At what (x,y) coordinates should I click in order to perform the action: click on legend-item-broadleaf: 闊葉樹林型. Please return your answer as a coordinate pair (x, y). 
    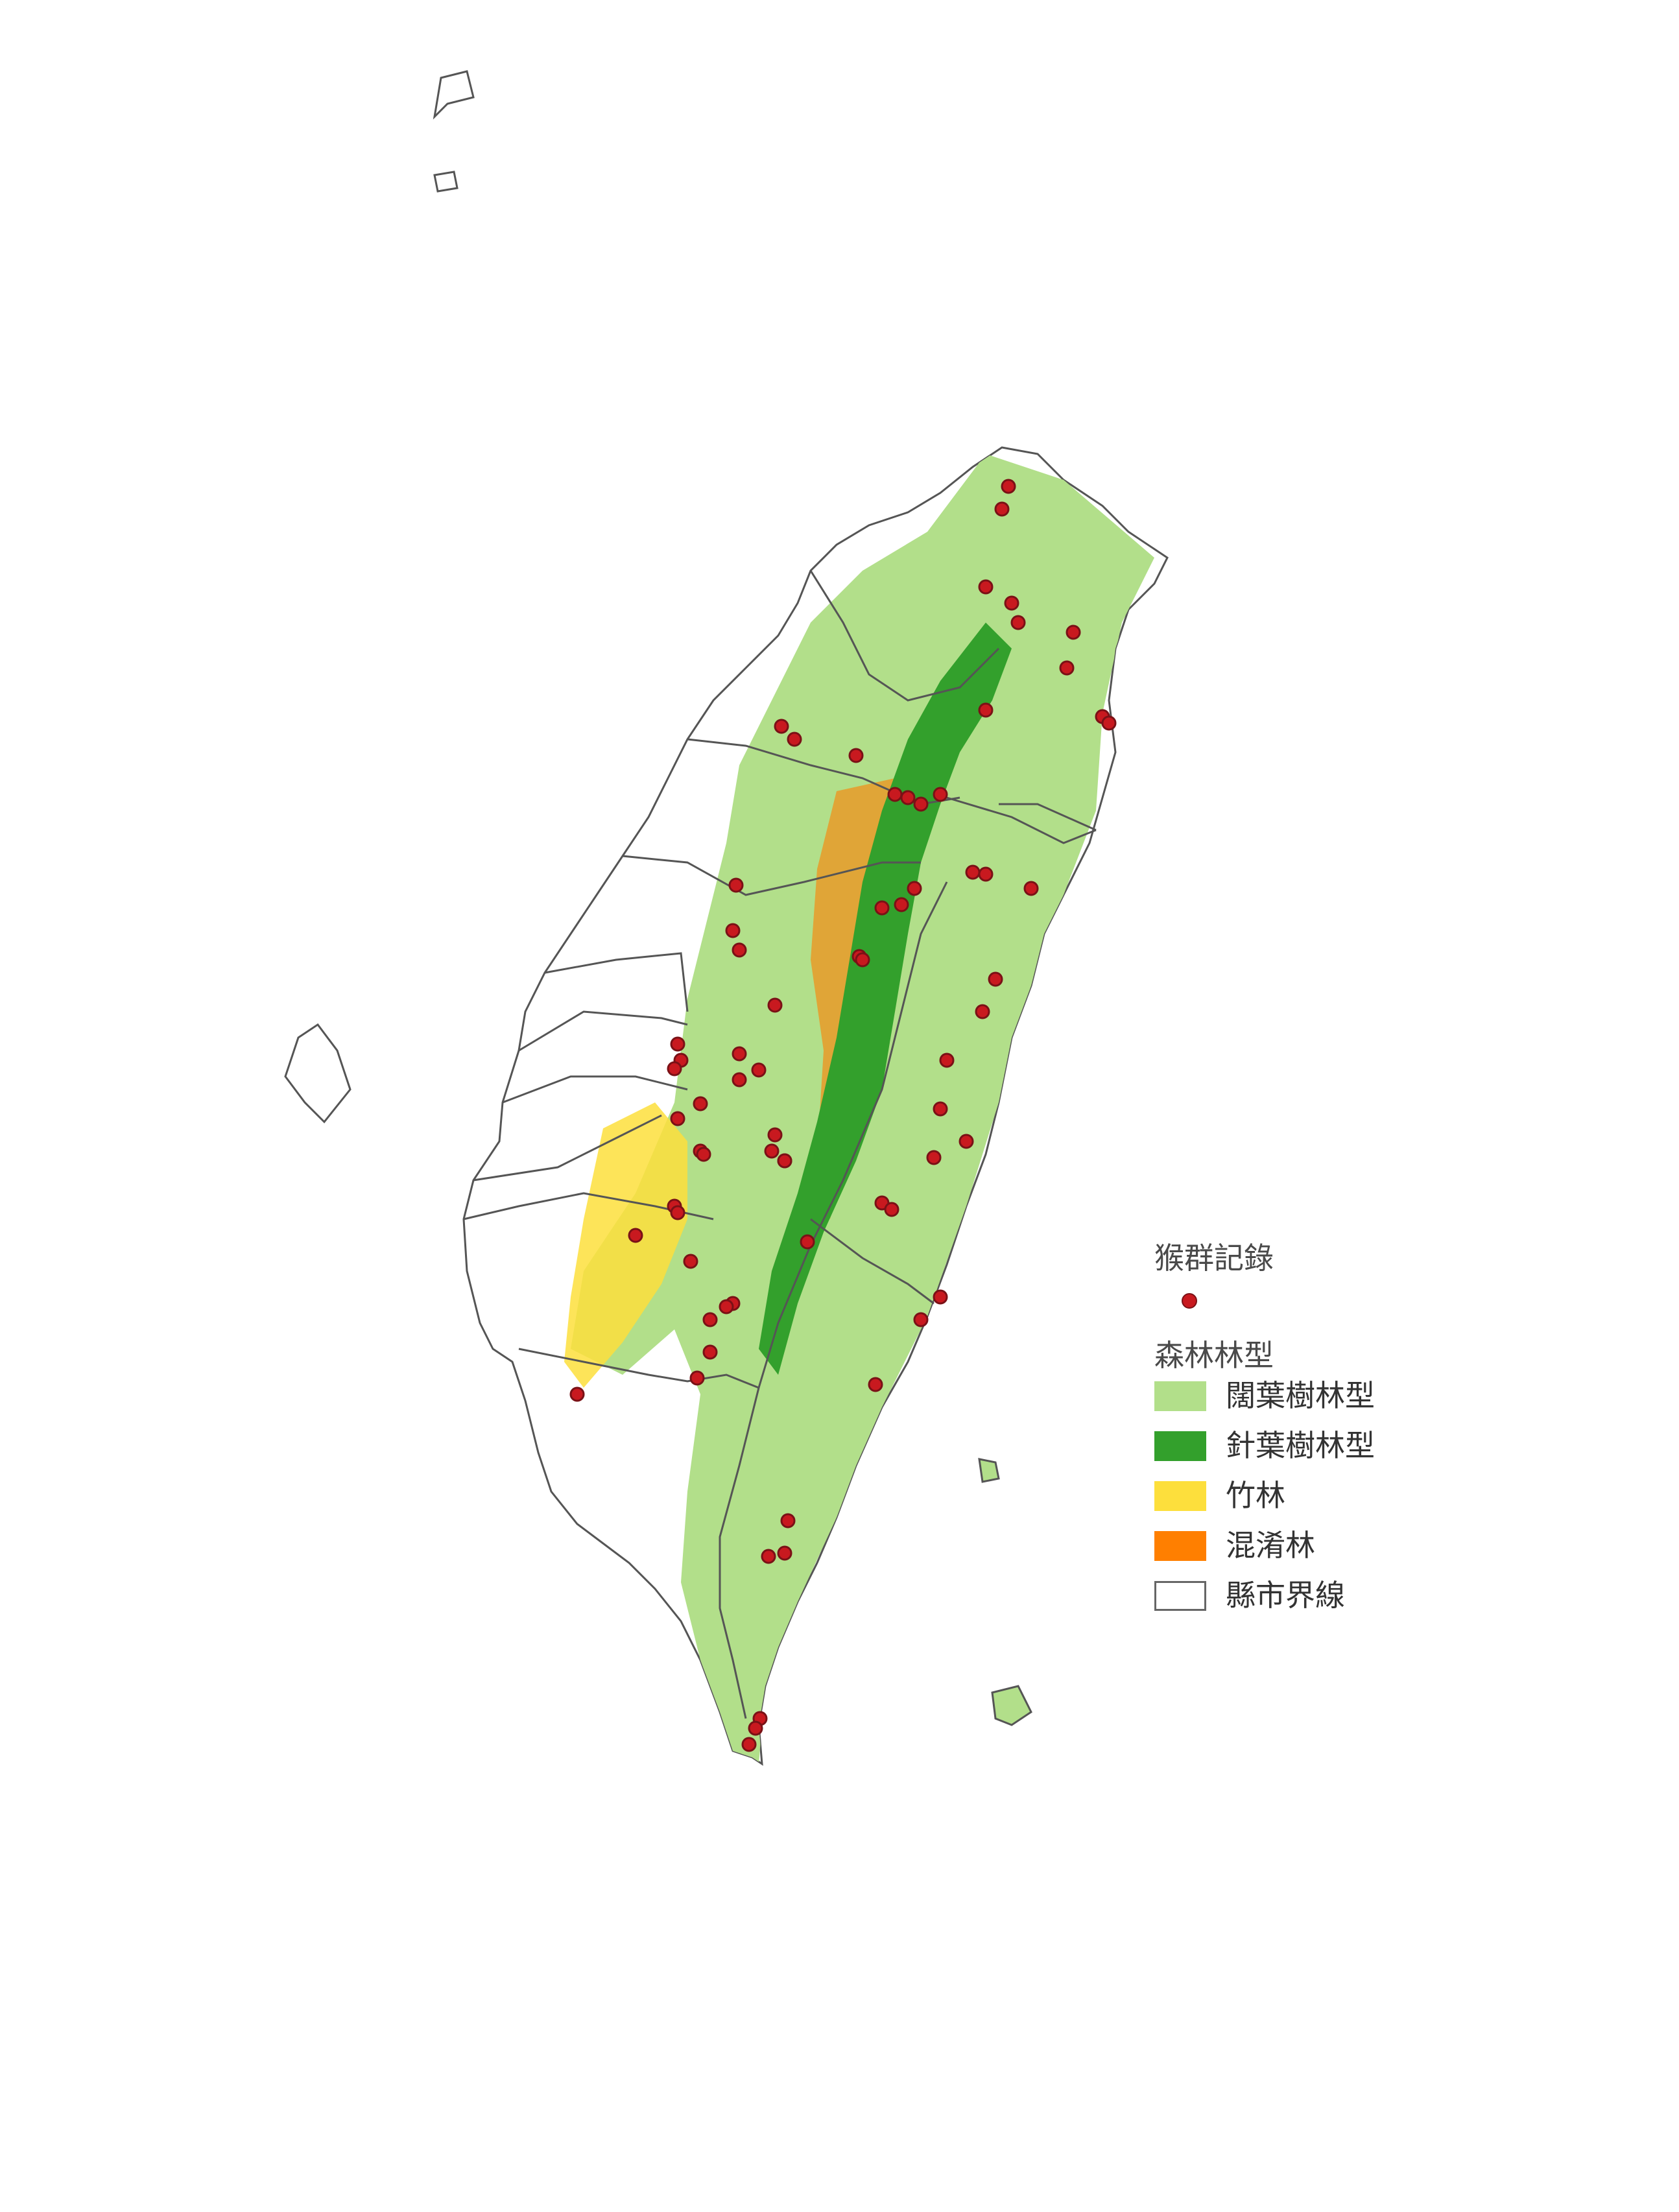
    Looking at the image, I should click on (1323, 1400).